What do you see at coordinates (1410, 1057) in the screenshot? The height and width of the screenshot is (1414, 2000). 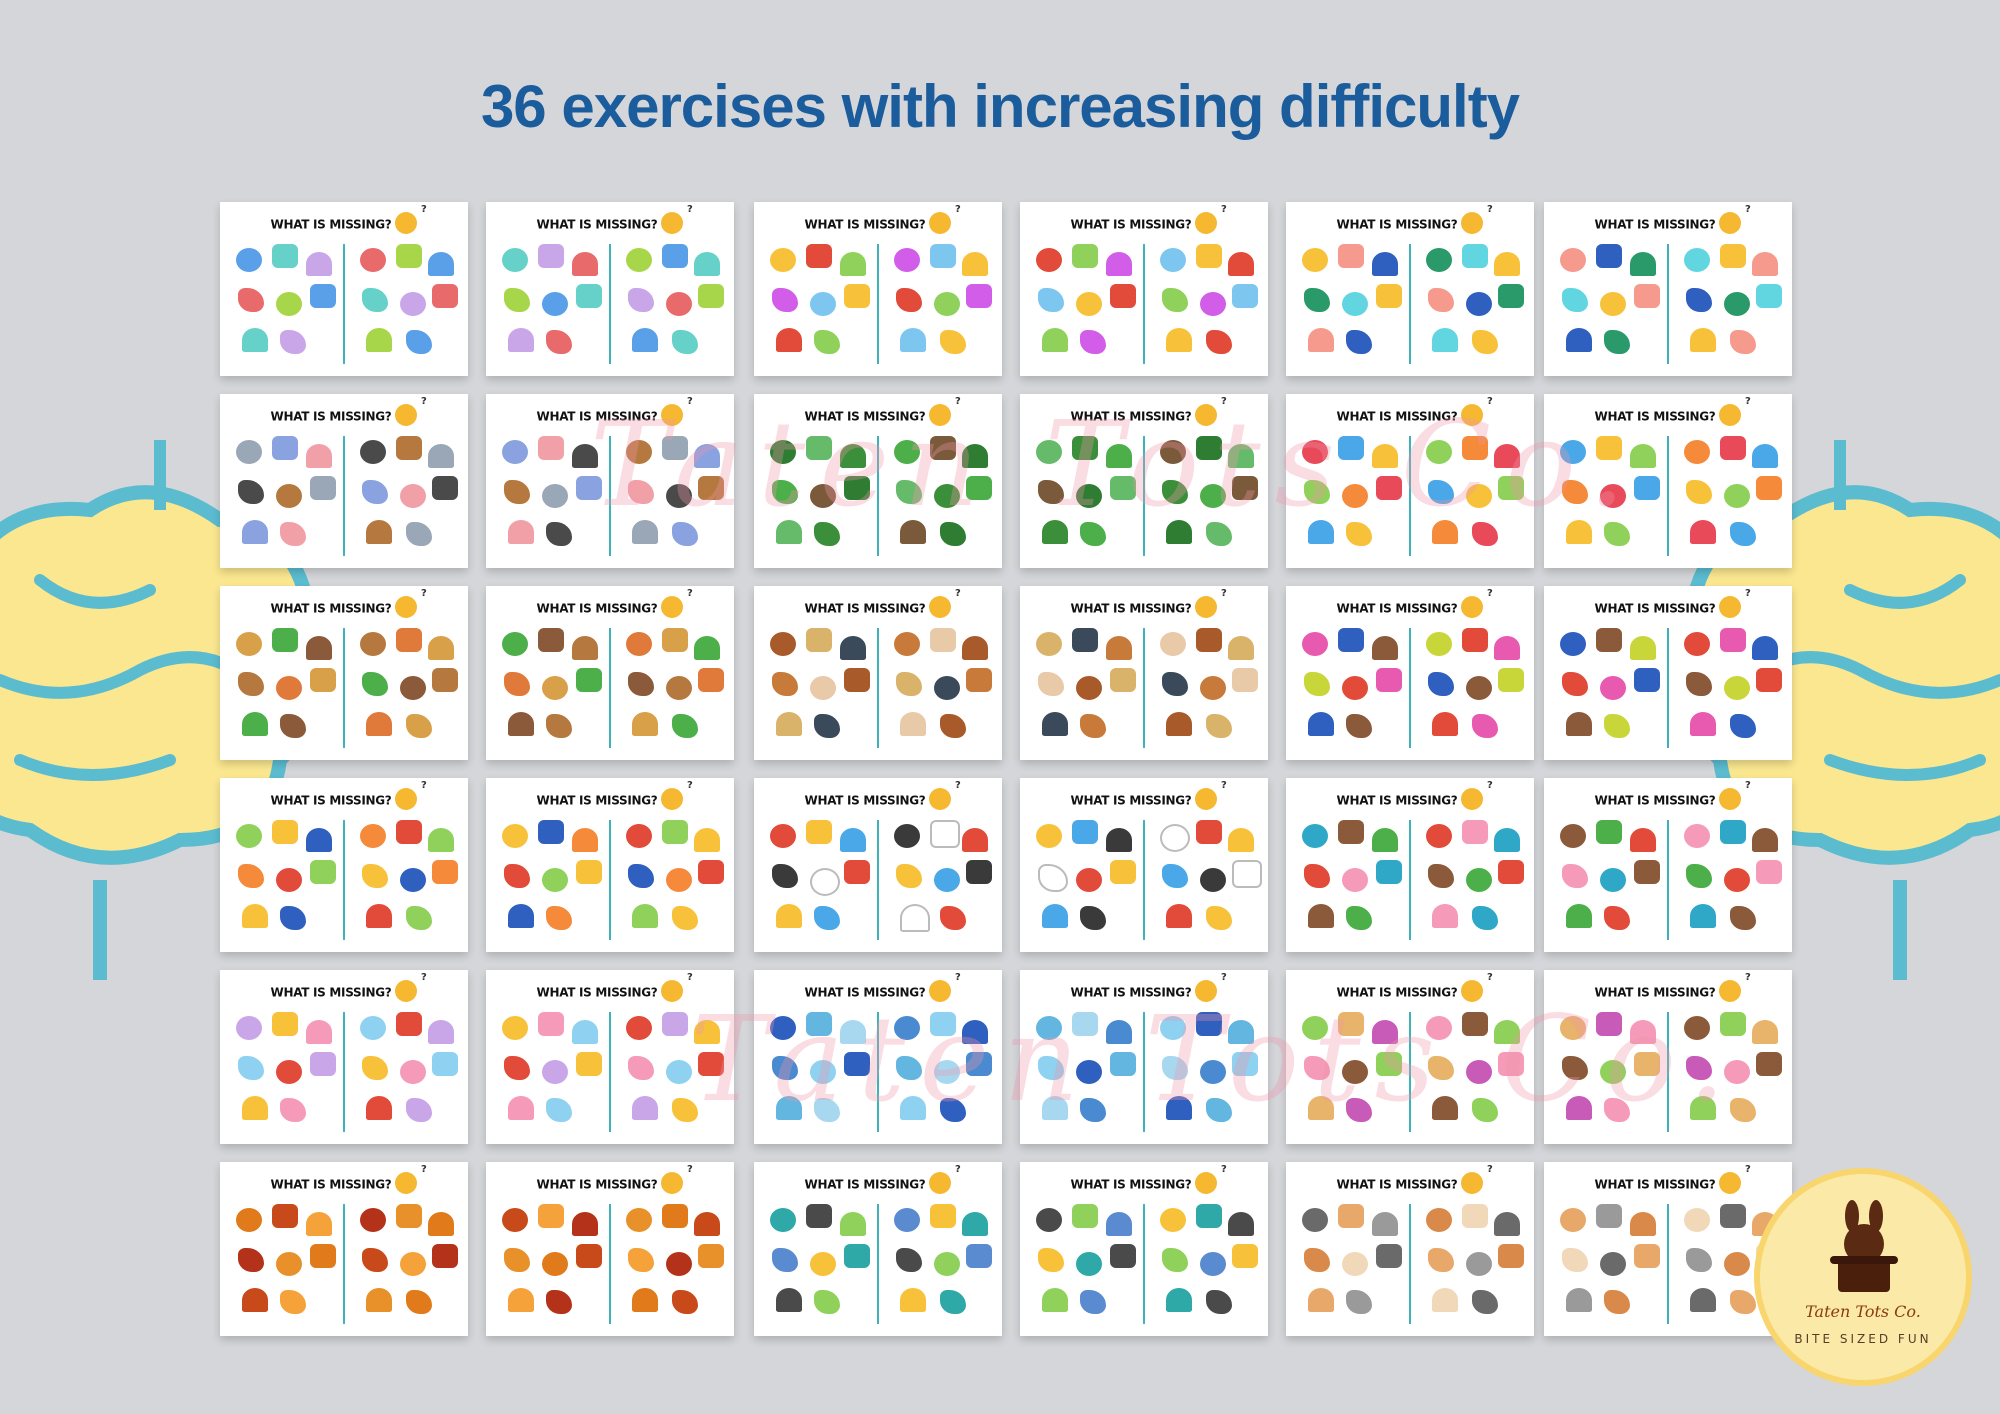 I see `exercise-card-donuts: WHAT IS MISSING?` at bounding box center [1410, 1057].